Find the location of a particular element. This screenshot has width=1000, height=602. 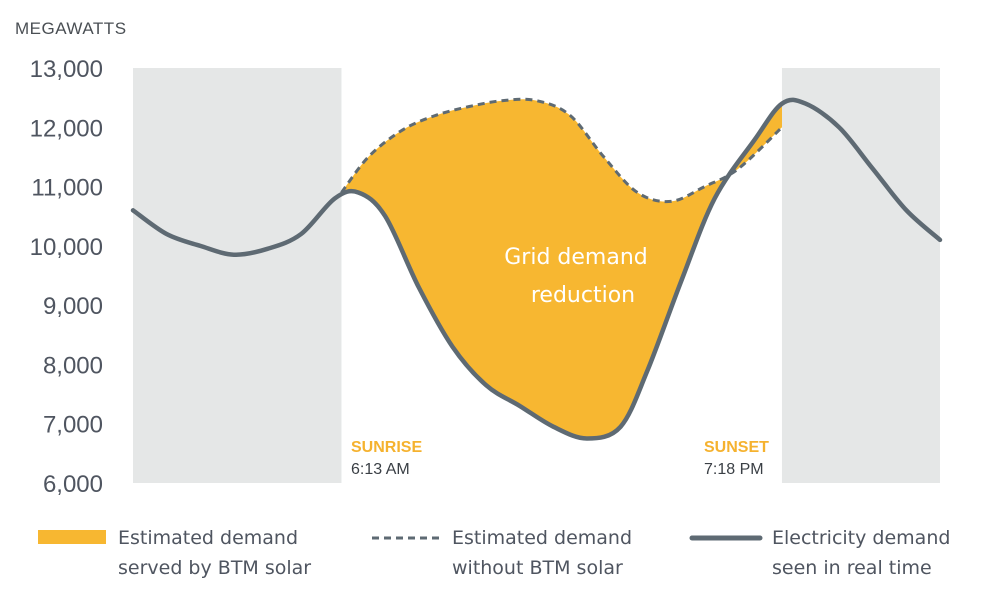

y-tick-label: 12,000 is located at coordinates (66, 128).